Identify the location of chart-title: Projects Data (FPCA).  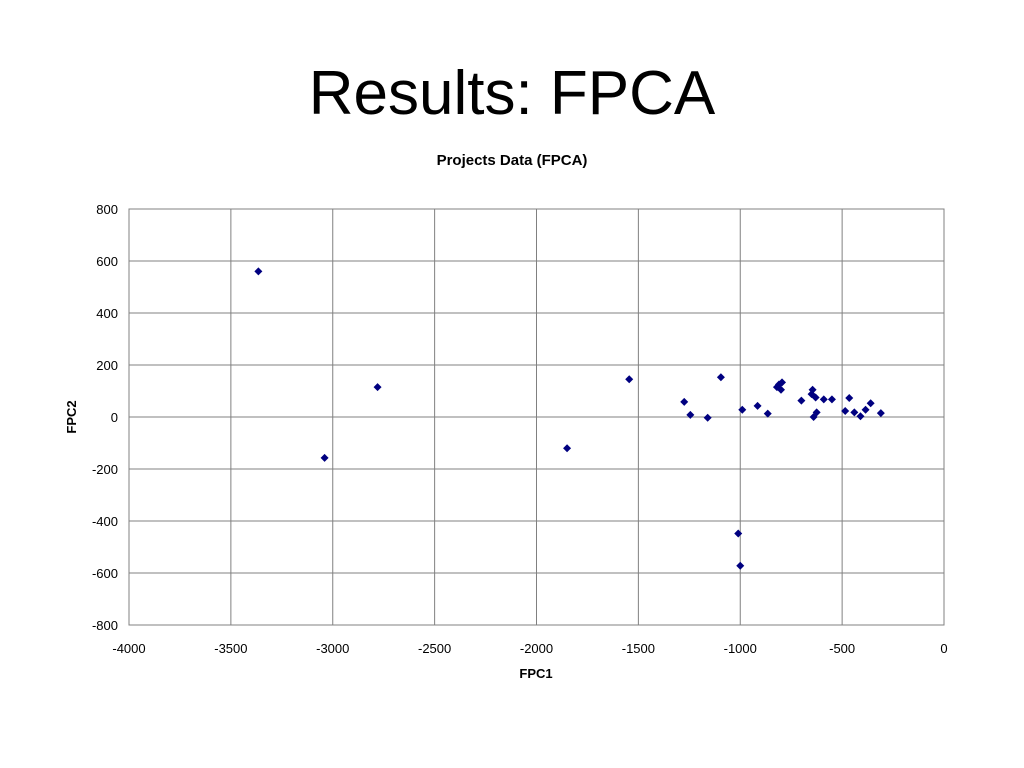
(512, 160).